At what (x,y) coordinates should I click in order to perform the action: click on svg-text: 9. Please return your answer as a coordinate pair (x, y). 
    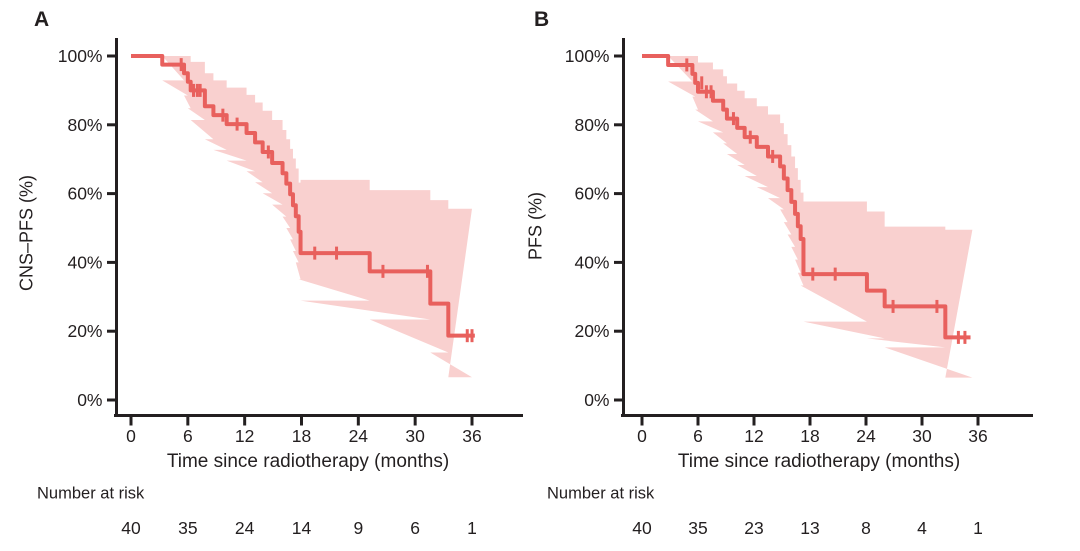
    Looking at the image, I should click on (358, 528).